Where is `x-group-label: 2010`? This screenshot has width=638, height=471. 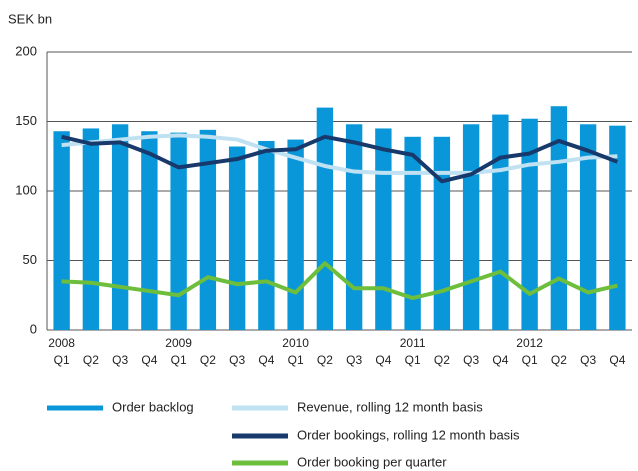 x-group-label: 2010 is located at coordinates (295, 343).